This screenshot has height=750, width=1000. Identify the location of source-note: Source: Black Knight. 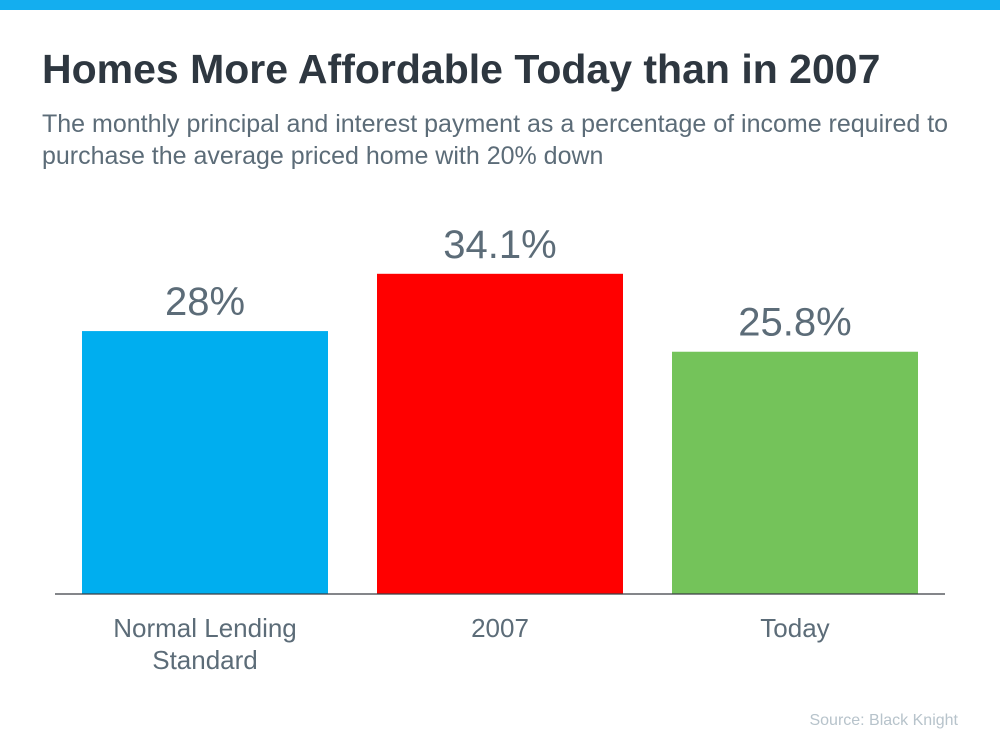
(883, 720).